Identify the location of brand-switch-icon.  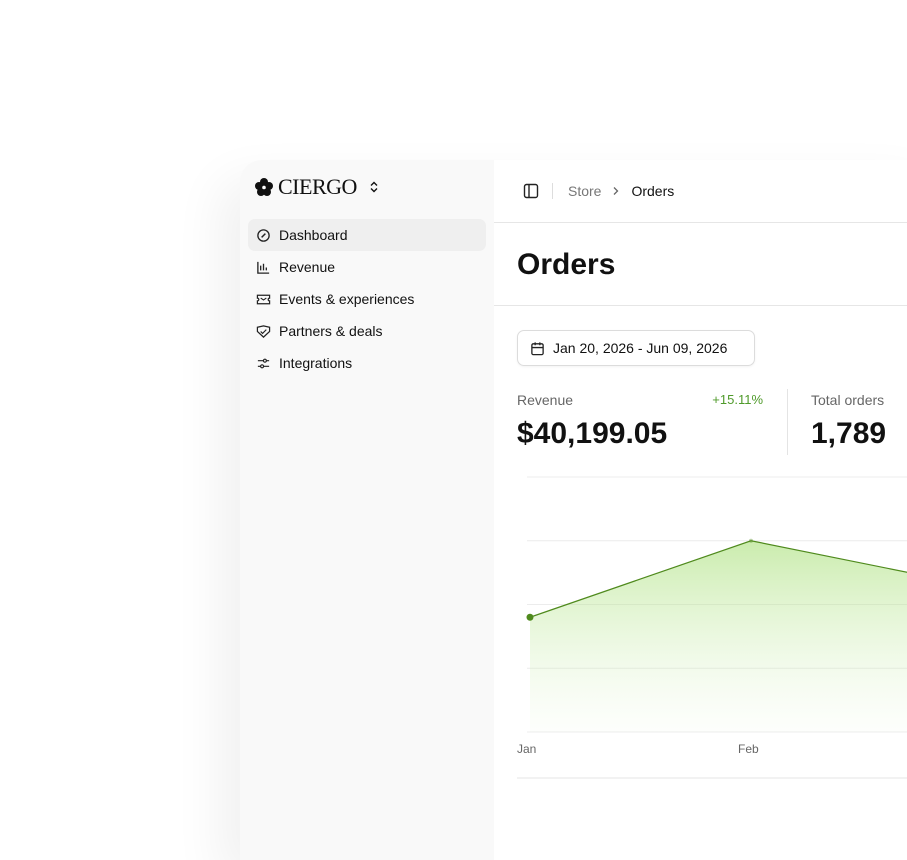
(374, 187).